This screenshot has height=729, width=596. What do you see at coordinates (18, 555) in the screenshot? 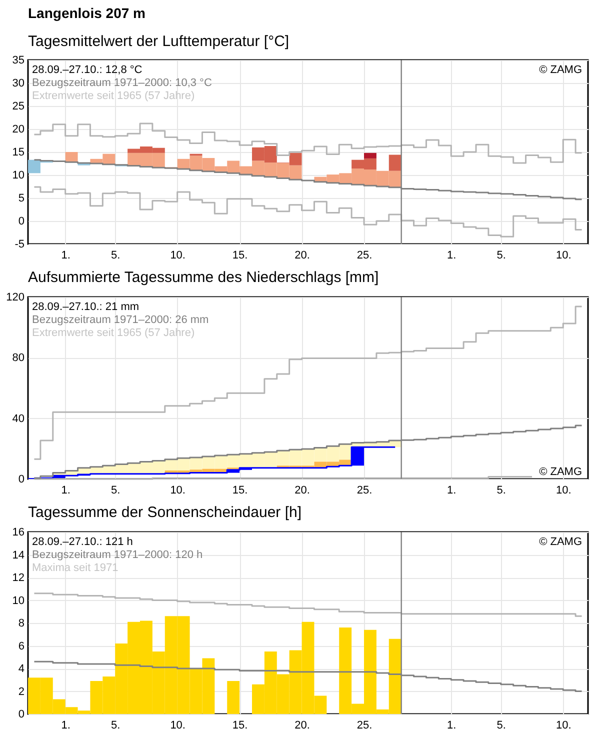
I see `y-tick-label: 14` at bounding box center [18, 555].